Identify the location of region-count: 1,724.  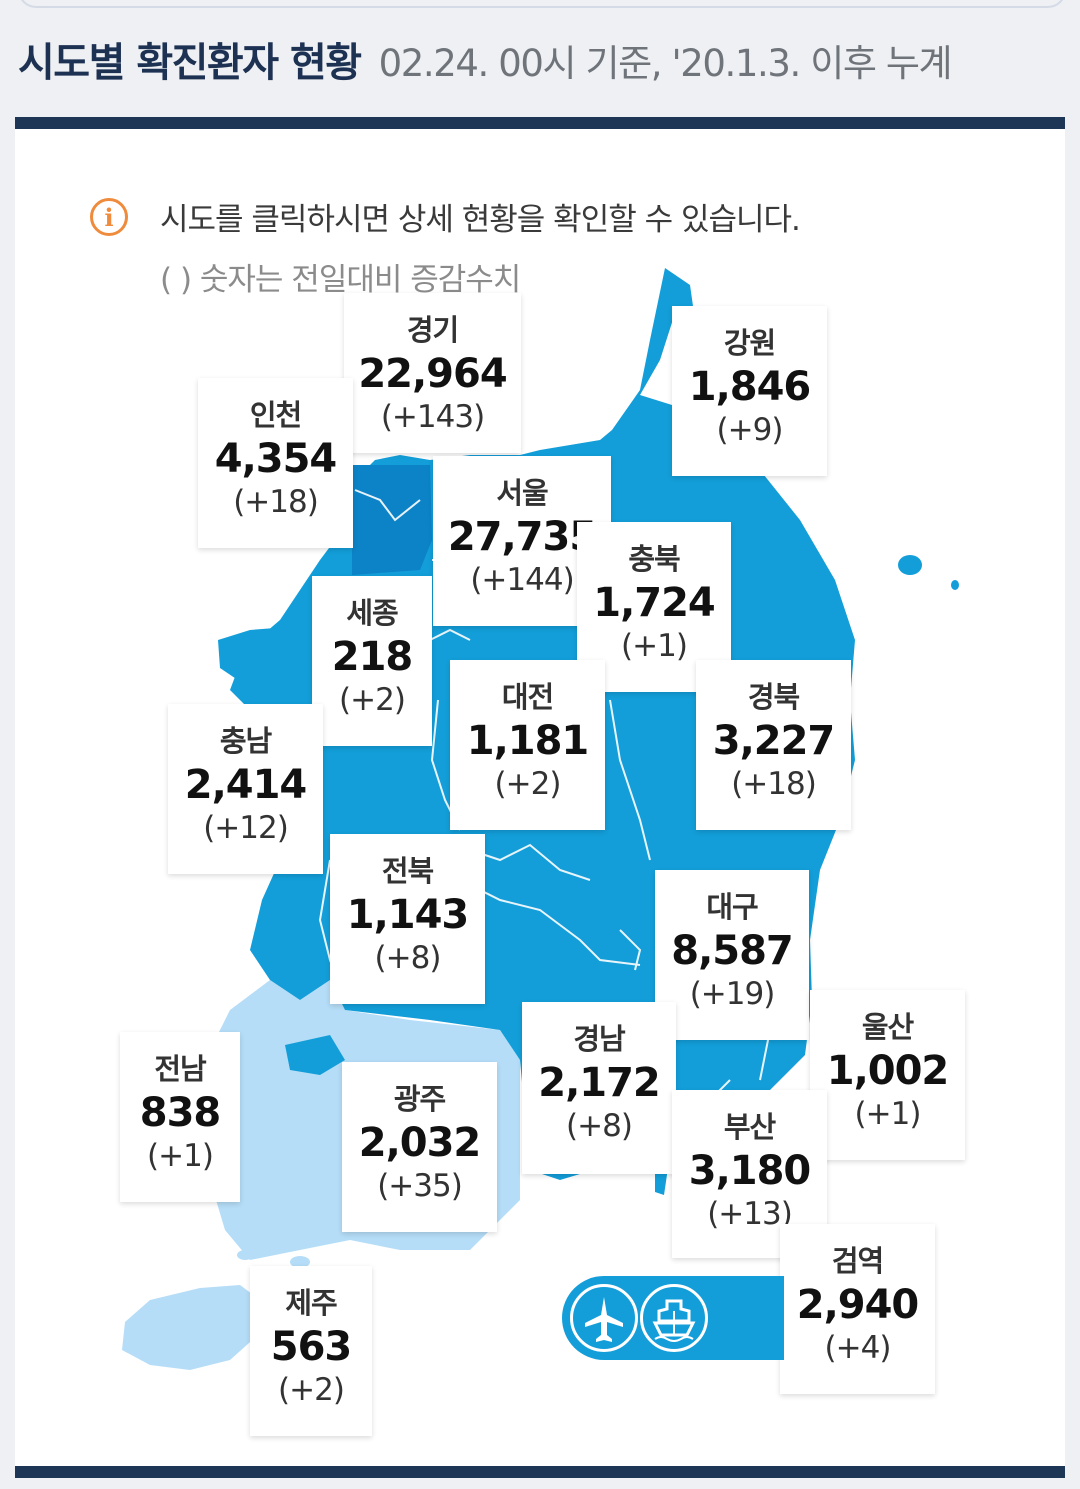
(654, 603).